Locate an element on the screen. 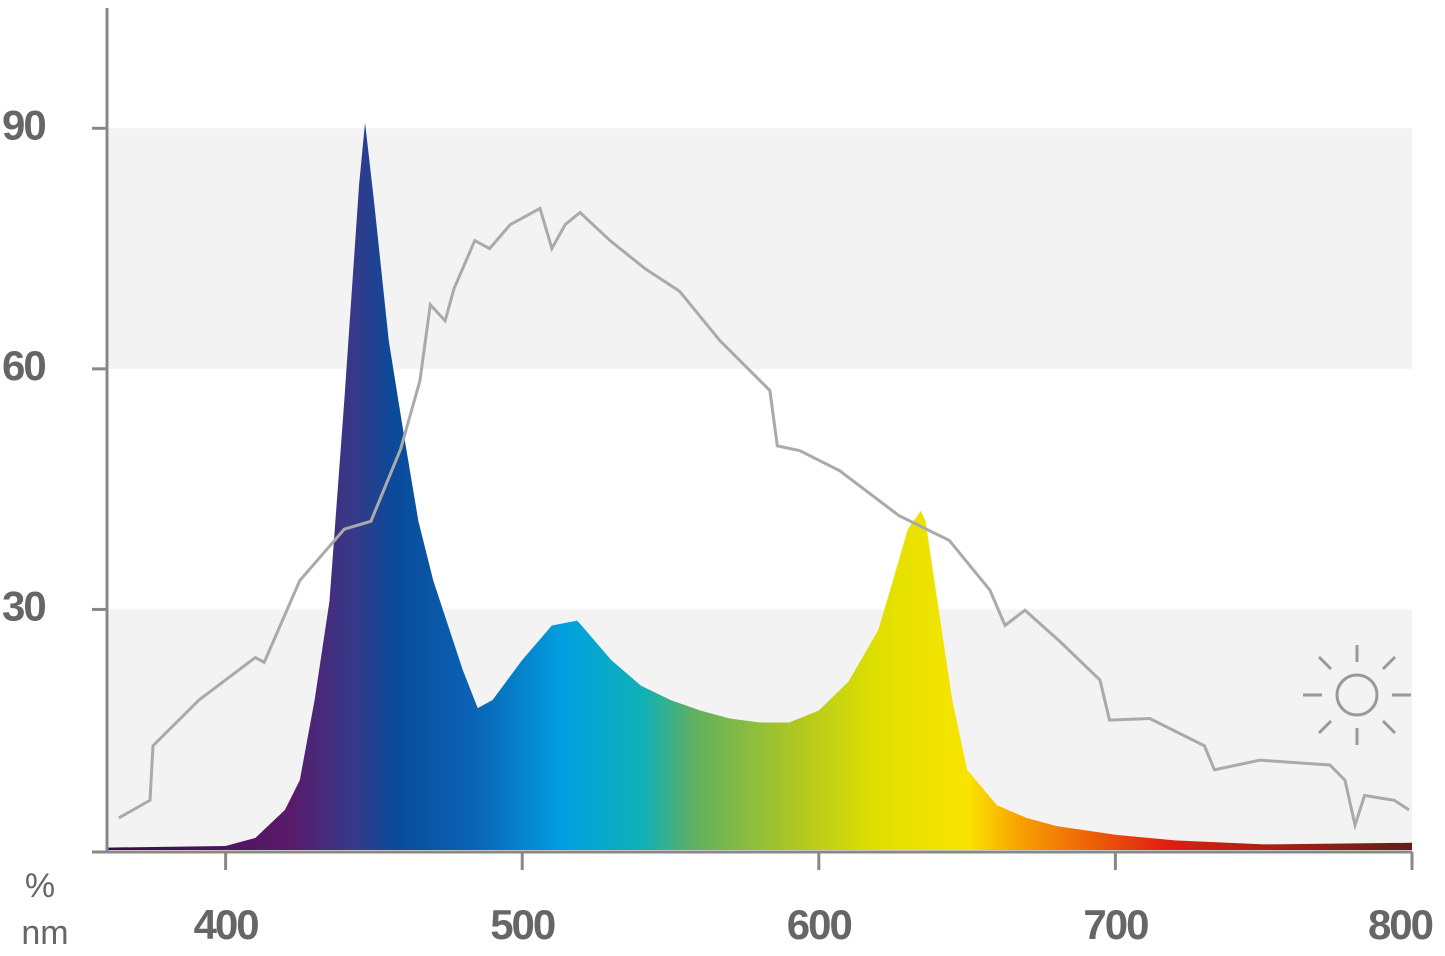  y-axis-label: % is located at coordinates (40, 886).